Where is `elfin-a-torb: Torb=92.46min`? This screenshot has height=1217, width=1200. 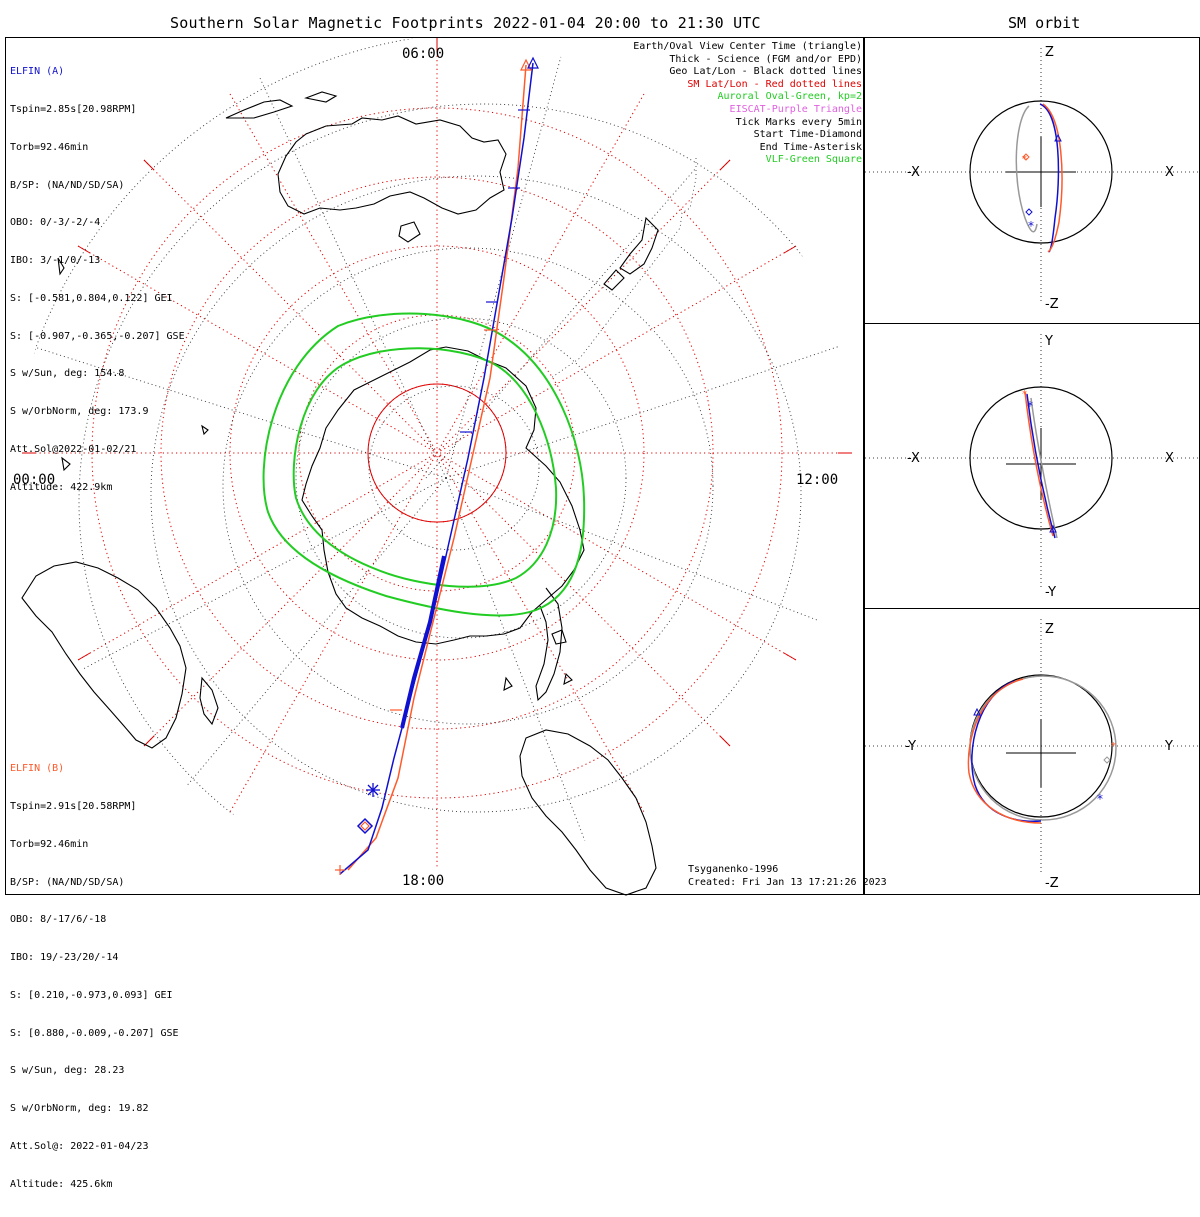 elfin-a-torb: Torb=92.46min is located at coordinates (49, 147).